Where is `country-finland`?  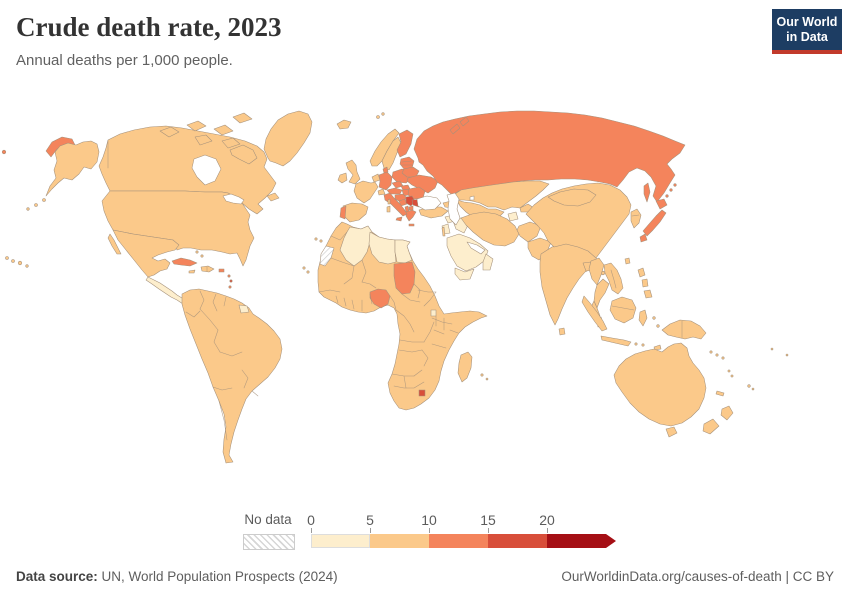
country-finland is located at coordinates (405, 143).